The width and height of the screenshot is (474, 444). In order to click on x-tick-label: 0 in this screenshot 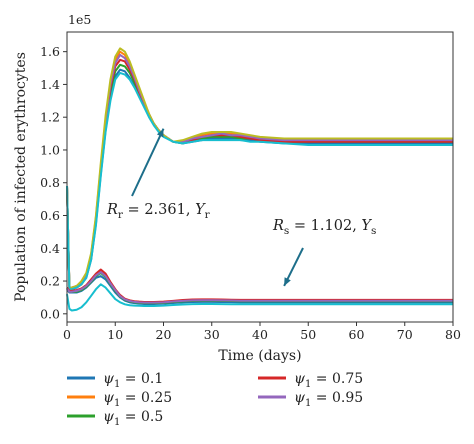, I will do `click(67, 334)`.